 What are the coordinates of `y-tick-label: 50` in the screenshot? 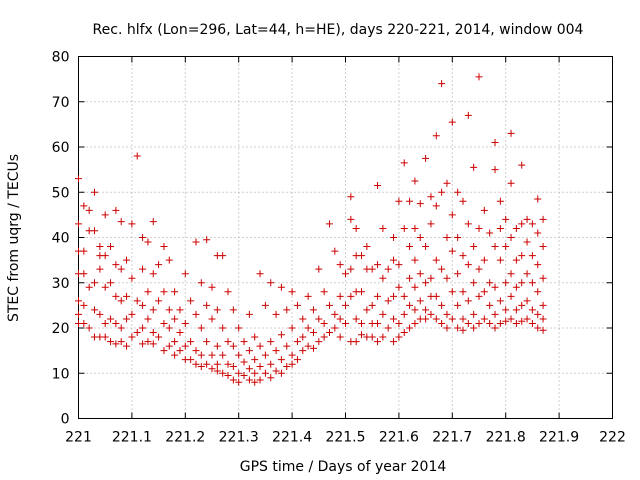 It's located at (61, 193).